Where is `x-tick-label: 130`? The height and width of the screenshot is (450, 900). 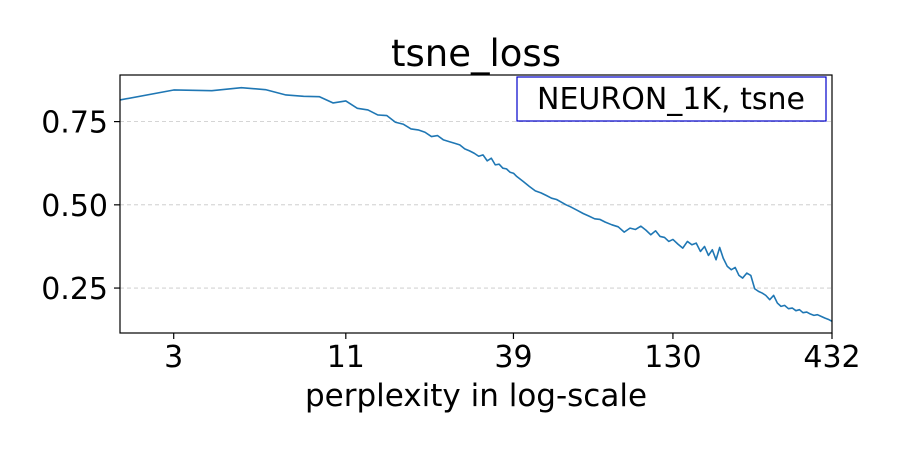
x-tick-label: 130 is located at coordinates (672, 357).